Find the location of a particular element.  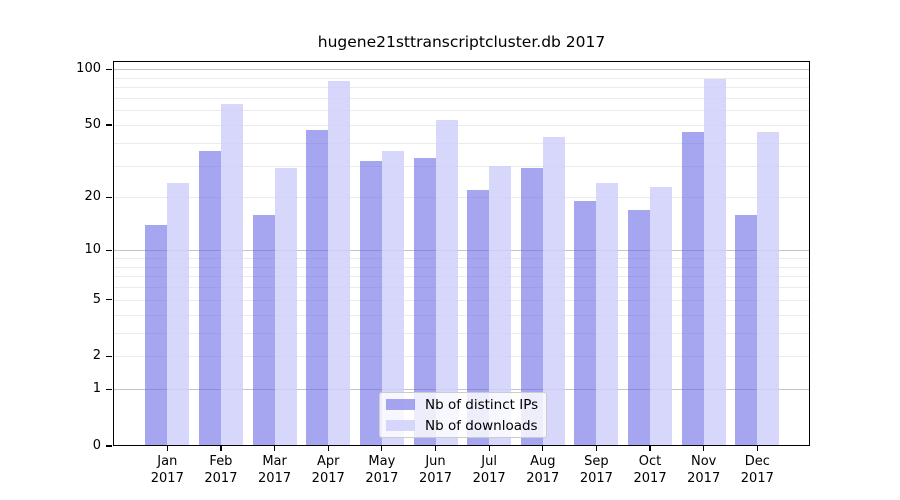

bar-nb-of-distinct-ips-jul-2017 is located at coordinates (478, 317).